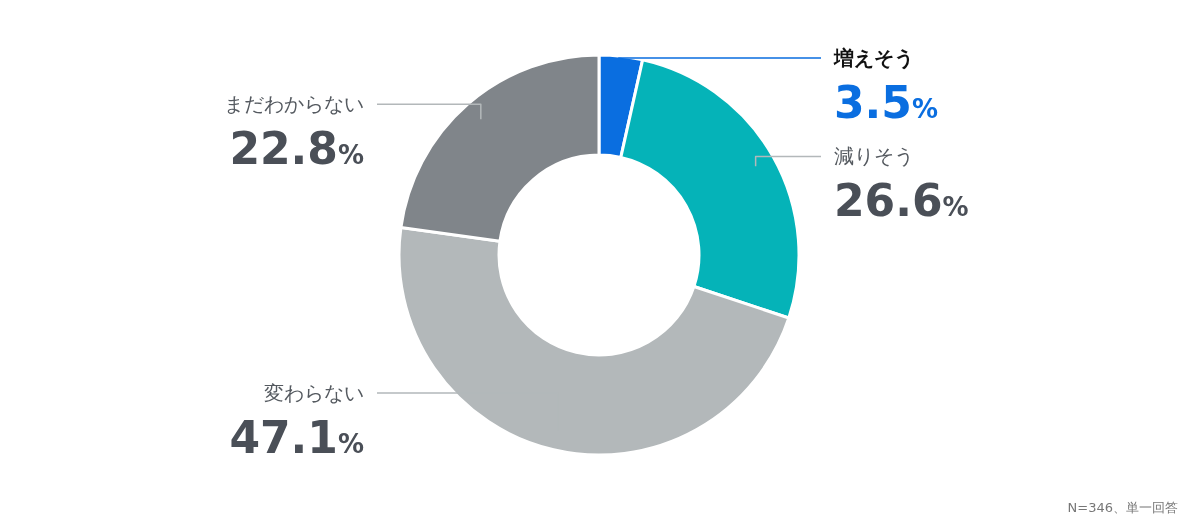 The height and width of the screenshot is (527, 1190). Describe the element at coordinates (901, 201) in the screenshot. I see `data-label: 26.6%` at that location.